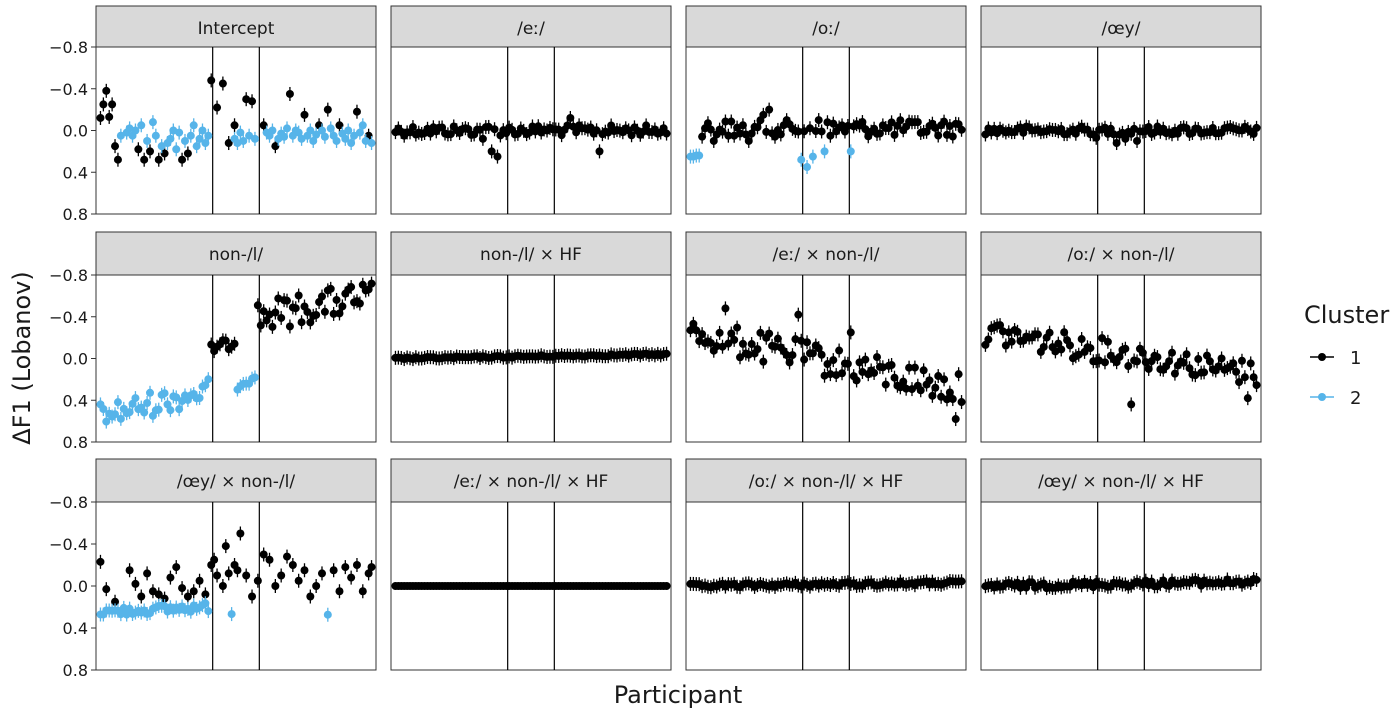 This screenshot has height=713, width=1398. I want to click on facet-panel: non-/l/ × HF, so click(531, 337).